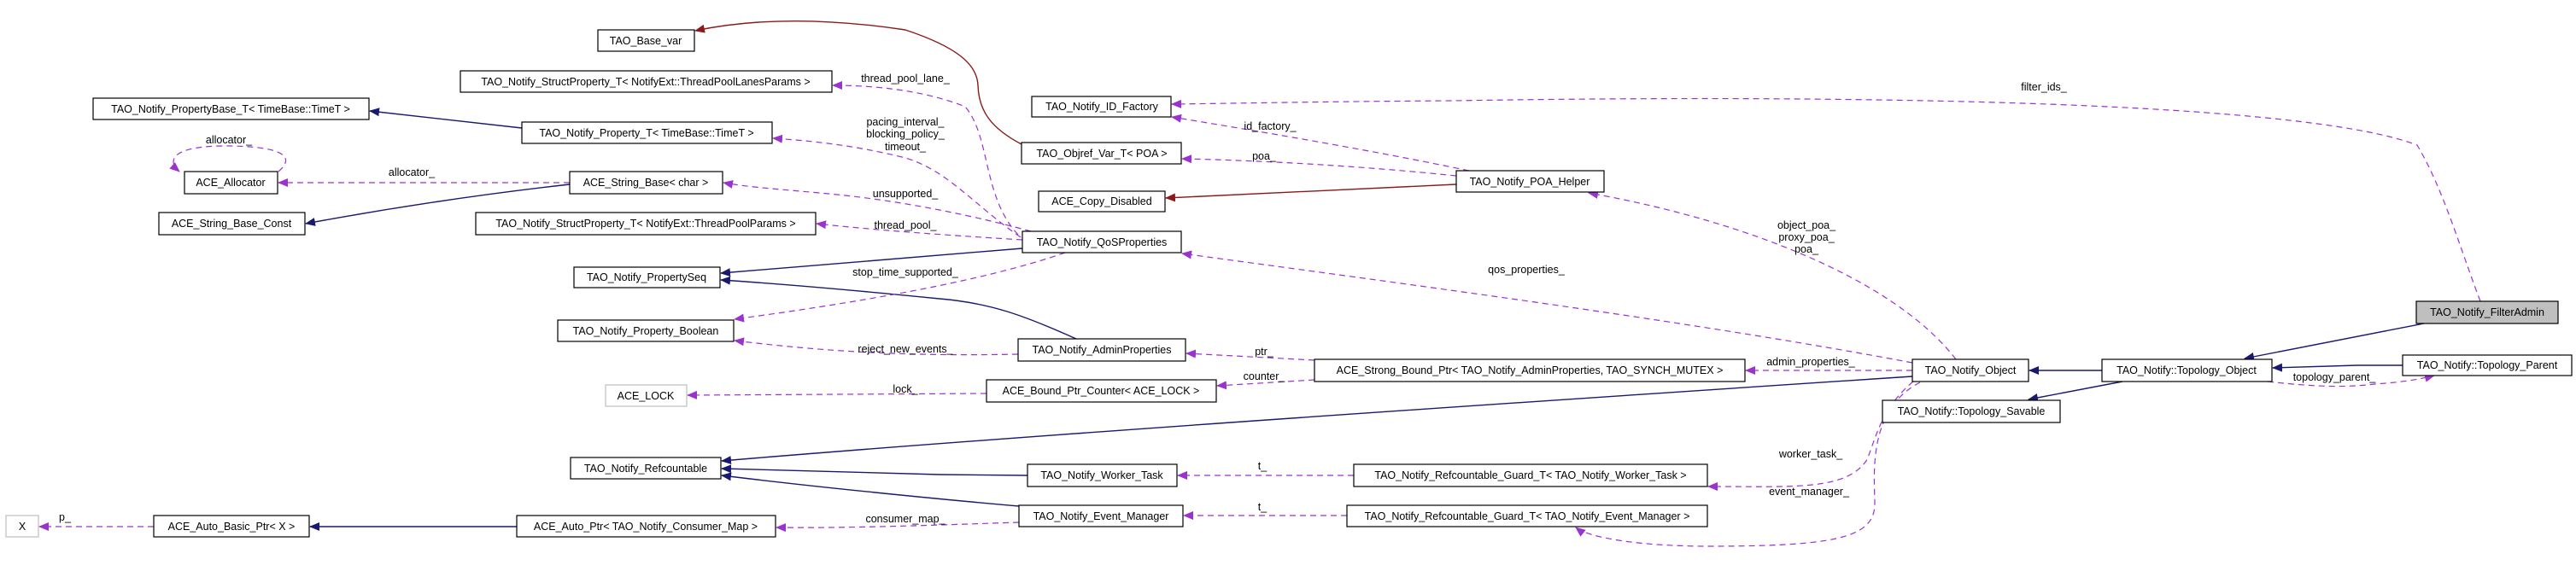 This screenshot has height=571, width=2576. Describe the element at coordinates (1101, 153) in the screenshot. I see `class-node-objref-var: TAO_Objref_Var_T< POA >` at that location.